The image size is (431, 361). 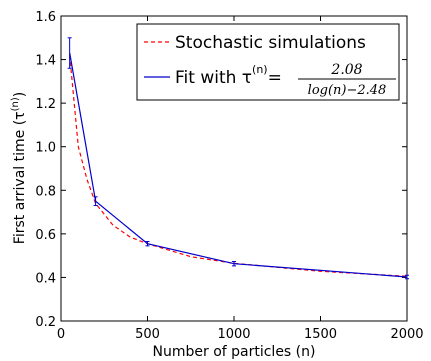 What do you see at coordinates (233, 334) in the screenshot?
I see `x-tick-label: 1000` at bounding box center [233, 334].